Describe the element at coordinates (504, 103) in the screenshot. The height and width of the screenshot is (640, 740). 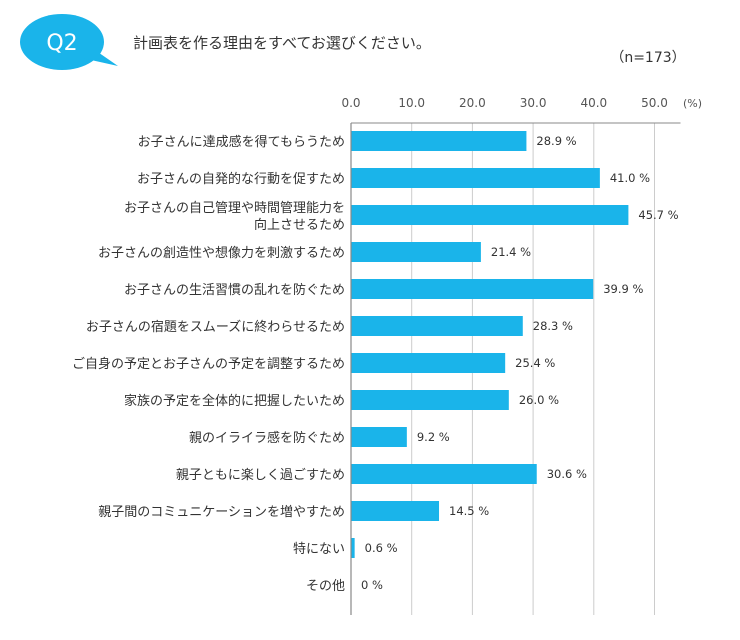
I see `x-axis-ticks: 0.0 10.0 20.0 30.0 40.0 50.0` at that location.